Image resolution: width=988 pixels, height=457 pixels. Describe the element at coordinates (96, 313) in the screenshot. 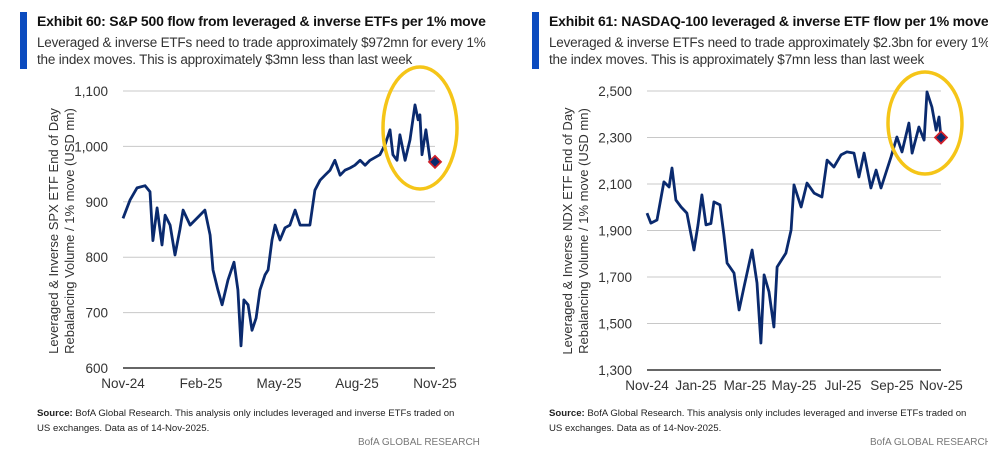

I see `y-tick-label: 700` at that location.